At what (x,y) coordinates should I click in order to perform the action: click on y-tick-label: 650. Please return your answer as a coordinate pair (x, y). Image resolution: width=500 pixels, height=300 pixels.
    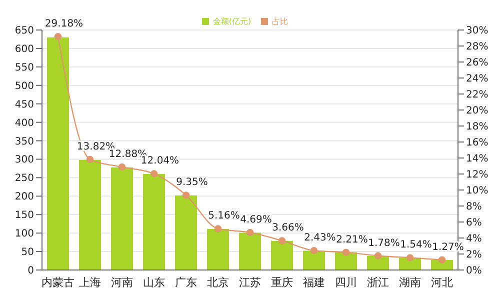
    Looking at the image, I should click on (24, 31).